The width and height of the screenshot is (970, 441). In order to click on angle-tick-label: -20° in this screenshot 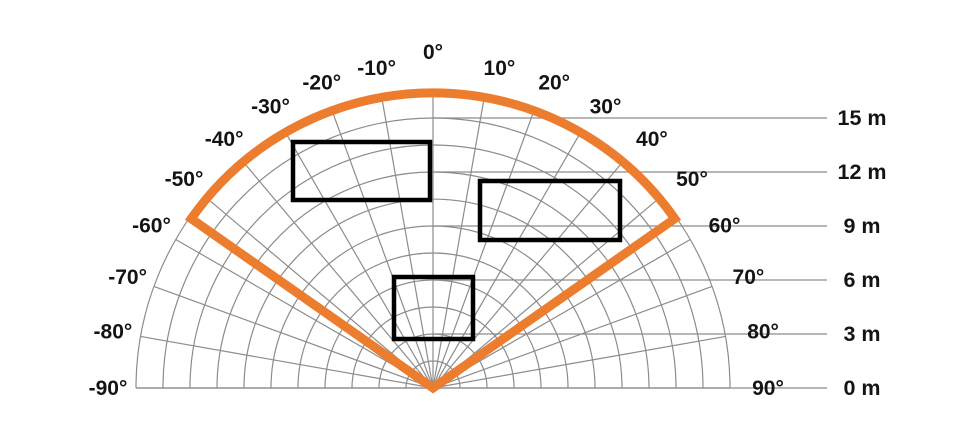, I will do `click(321, 83)`.